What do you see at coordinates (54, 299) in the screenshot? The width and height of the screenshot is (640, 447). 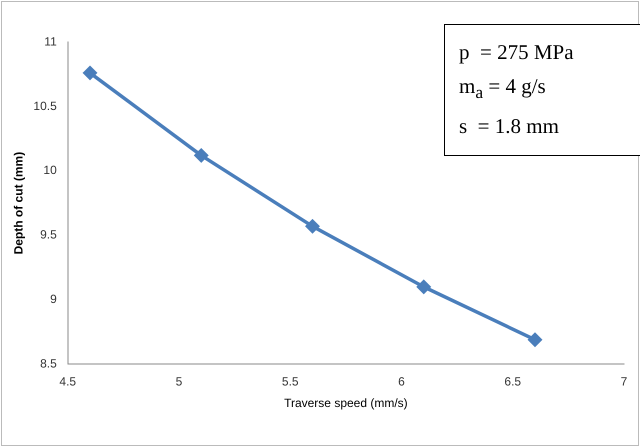 I see `y-tick-label: 9` at bounding box center [54, 299].